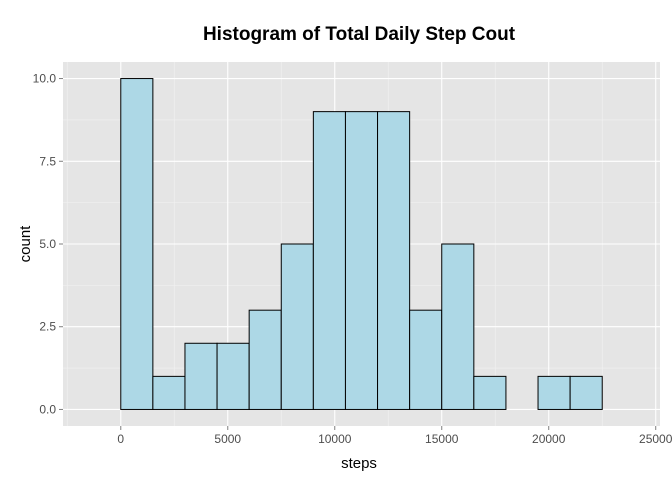  Describe the element at coordinates (655, 439) in the screenshot. I see `x-tick-label: 25000` at that location.